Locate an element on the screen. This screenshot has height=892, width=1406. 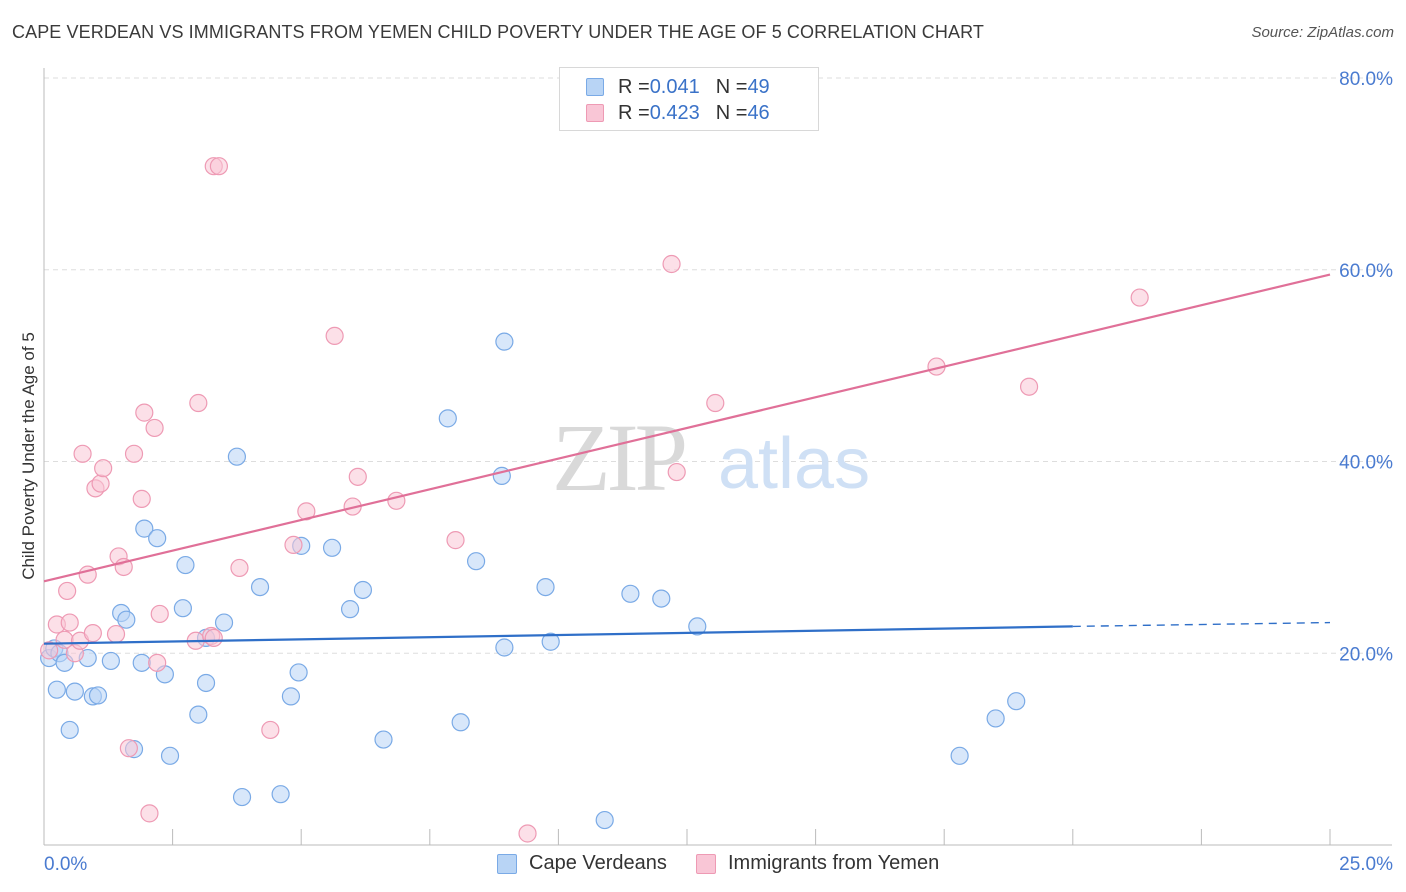
legend-label: Immigrants from Yemen is located at coordinates (834, 863).